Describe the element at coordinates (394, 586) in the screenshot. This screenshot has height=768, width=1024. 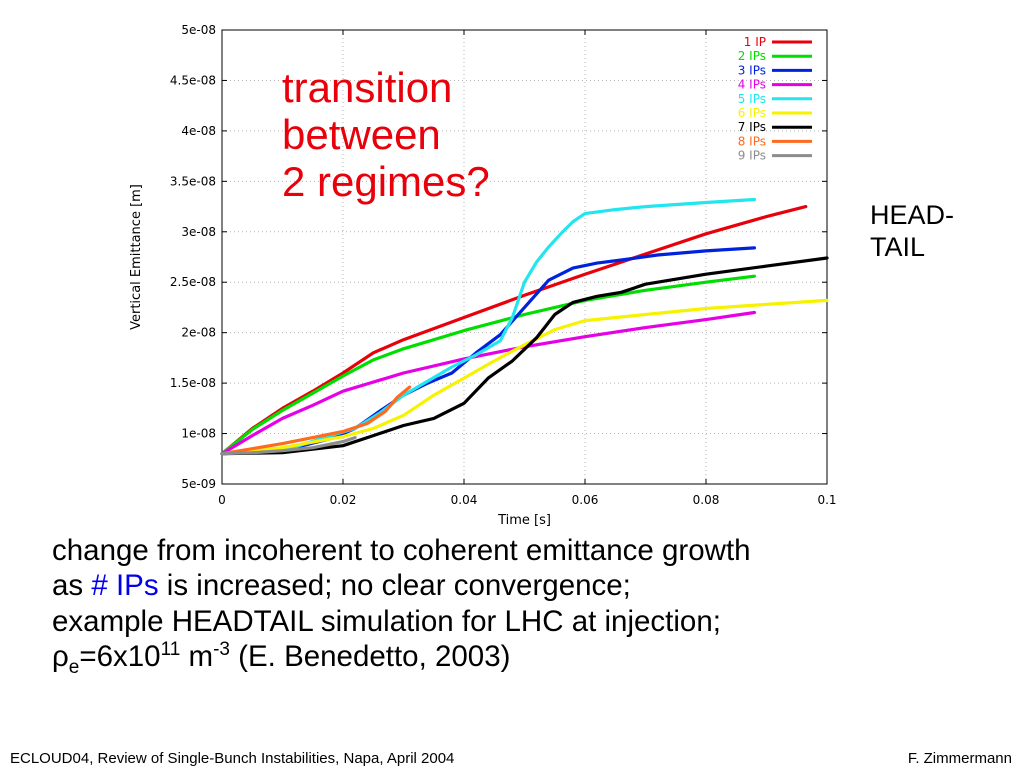
I see `description-line-2-c: is increased; no clear convergence;` at that location.